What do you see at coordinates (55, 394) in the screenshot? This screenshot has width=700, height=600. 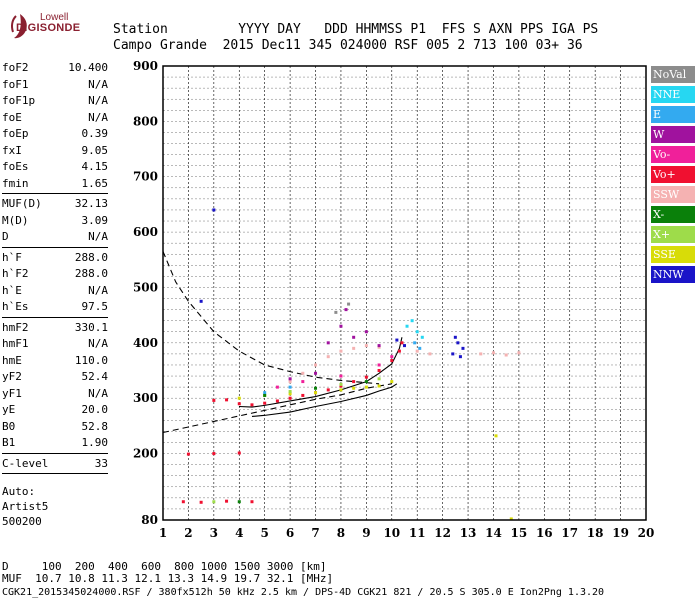 I see `param-row: yF1 N/A` at bounding box center [55, 394].